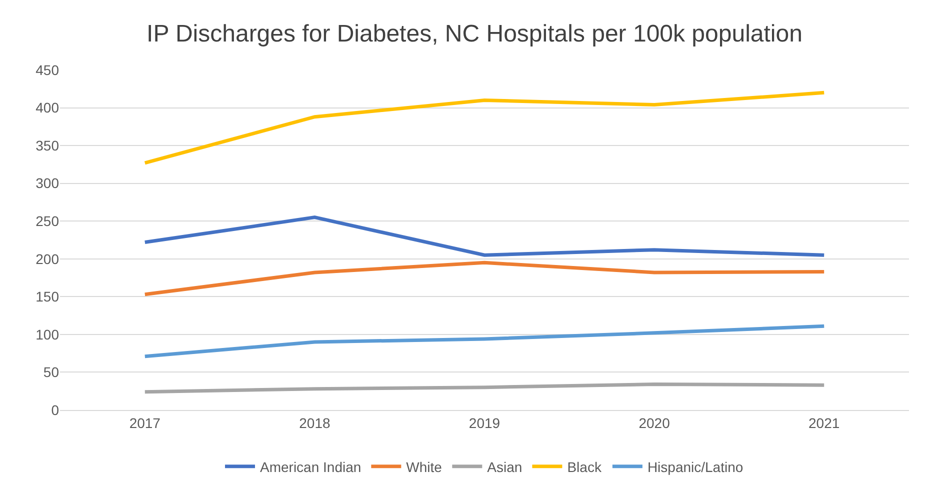 This screenshot has height=495, width=949. Describe the element at coordinates (654, 422) in the screenshot. I see `x-tick-label: 2020` at that location.